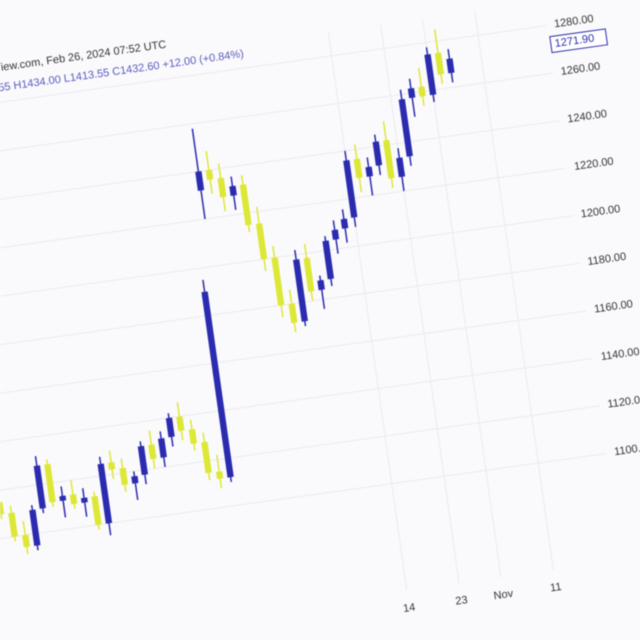 The width and height of the screenshot is (640, 640). What do you see at coordinates (620, 354) in the screenshot?
I see `y-tick-label: 1140.00` at bounding box center [620, 354].